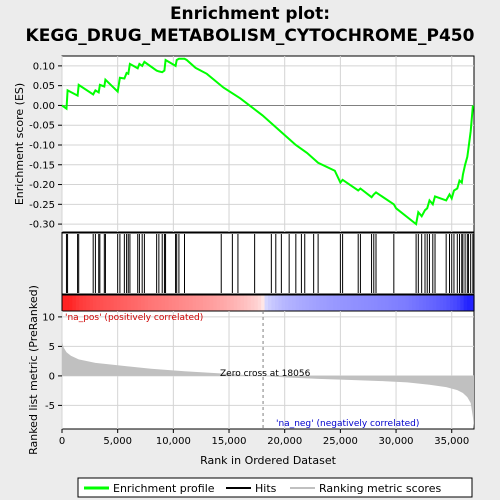 The height and width of the screenshot is (500, 500). What do you see at coordinates (173, 441) in the screenshot?
I see `x-tick-label: 10,000` at bounding box center [173, 441].